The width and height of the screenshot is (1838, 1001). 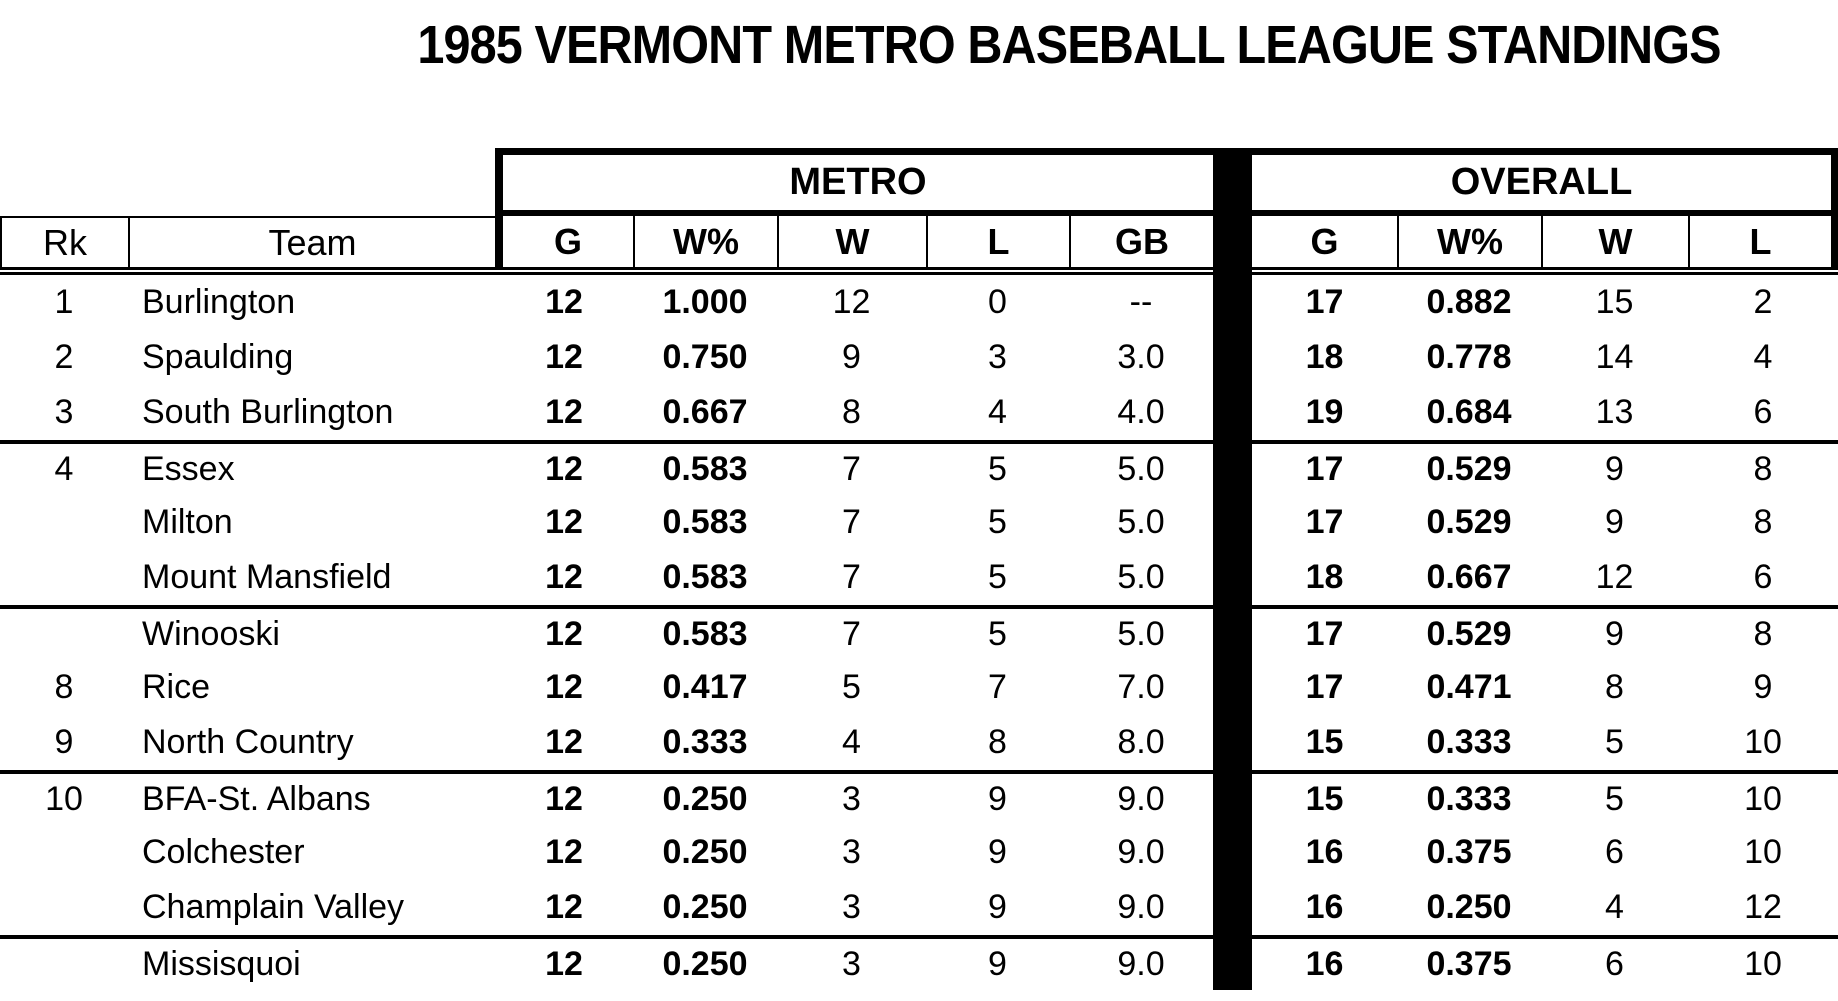 I want to click on team-cell: Champlain Valley, so click(x=273, y=907).